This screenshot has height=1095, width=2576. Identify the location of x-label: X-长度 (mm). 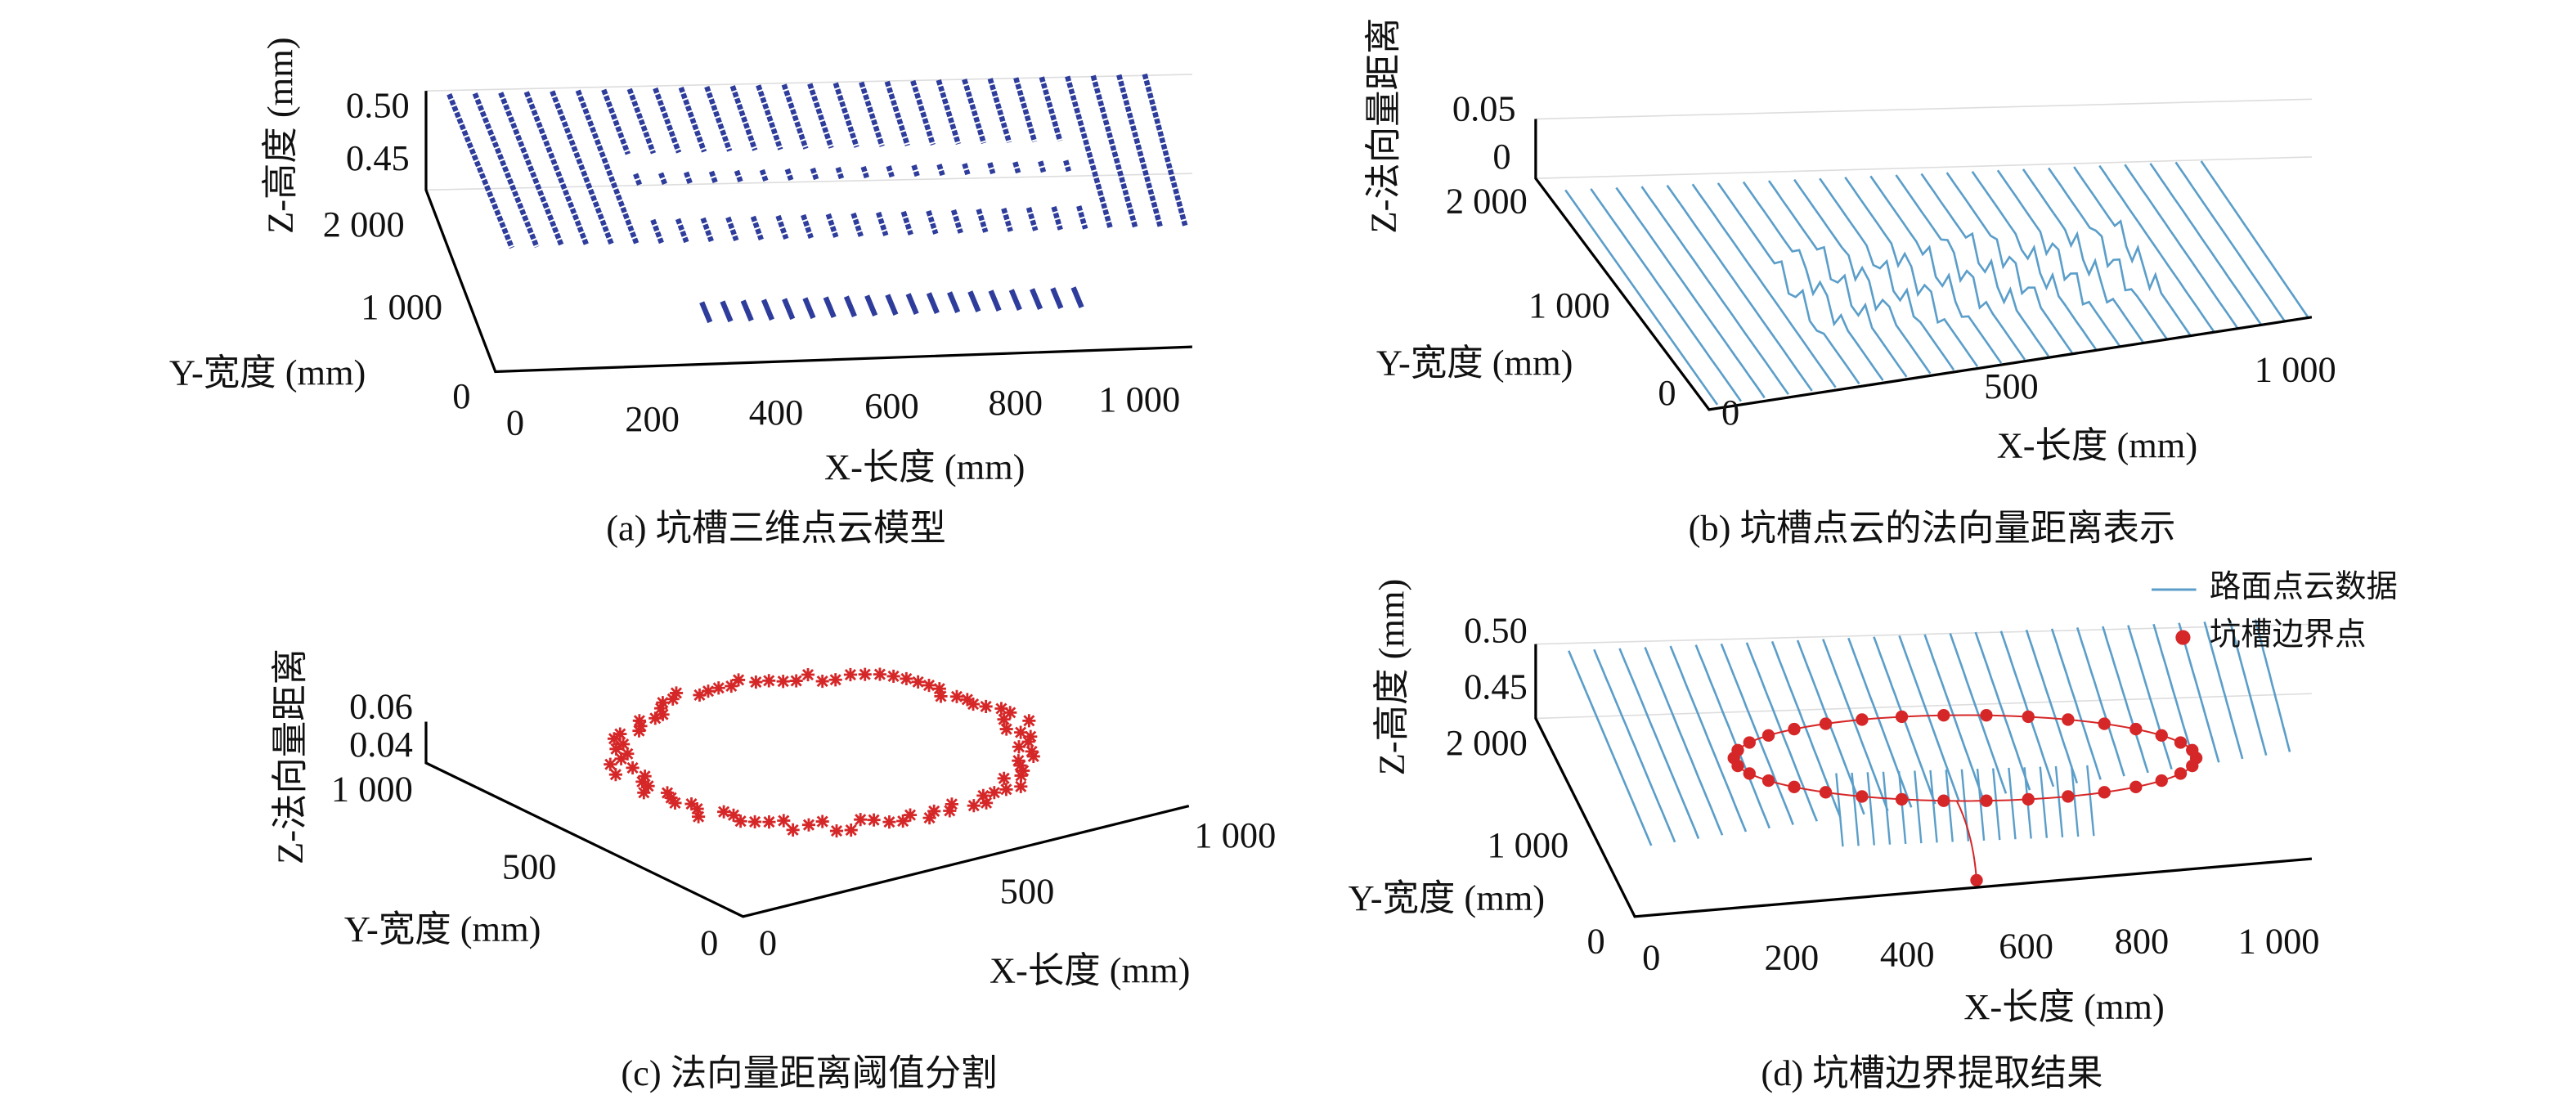
(2063, 1006).